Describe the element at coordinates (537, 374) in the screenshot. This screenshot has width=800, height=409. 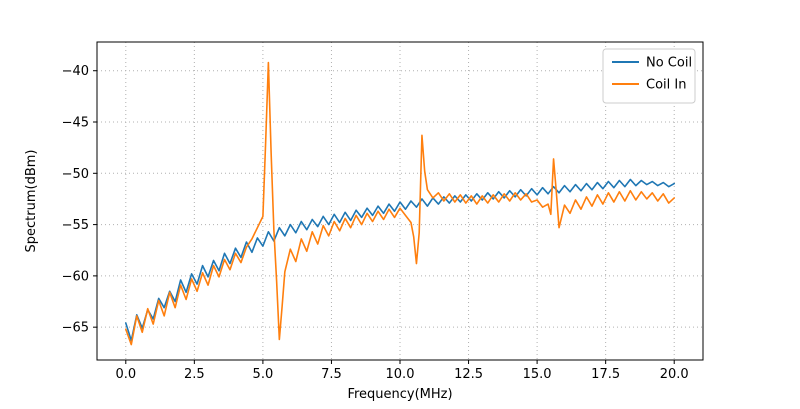
I see `x-tick-label: 15.0` at that location.